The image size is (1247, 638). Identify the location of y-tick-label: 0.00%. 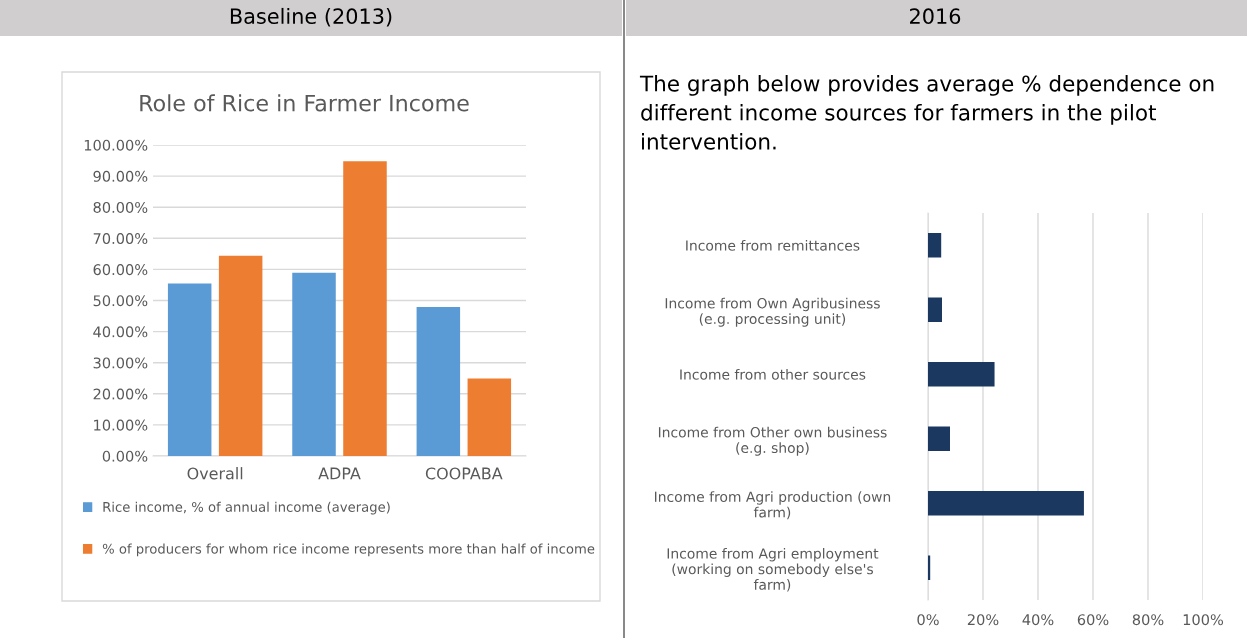
(125, 456).